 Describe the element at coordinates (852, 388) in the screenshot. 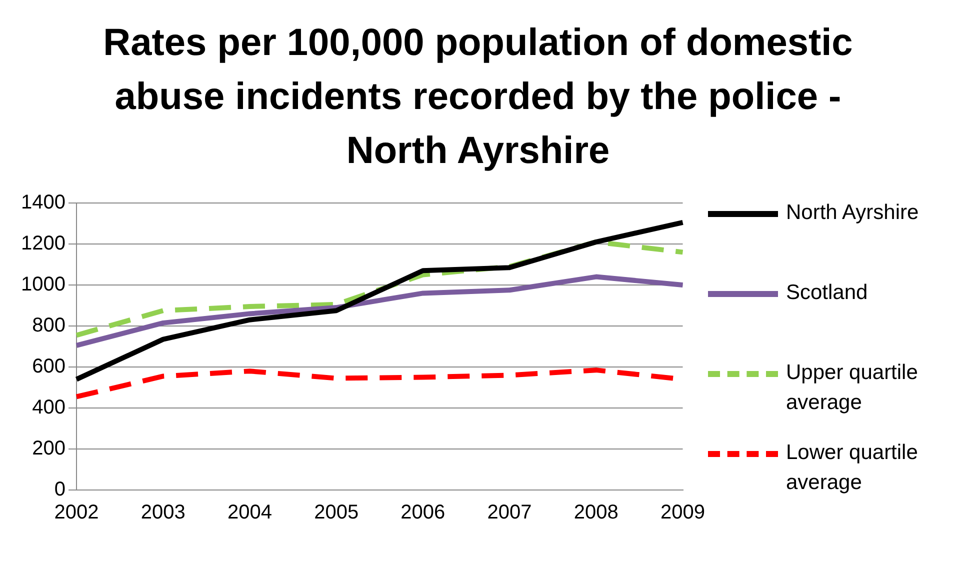

I see `legend-label: Upper quartile average` at that location.